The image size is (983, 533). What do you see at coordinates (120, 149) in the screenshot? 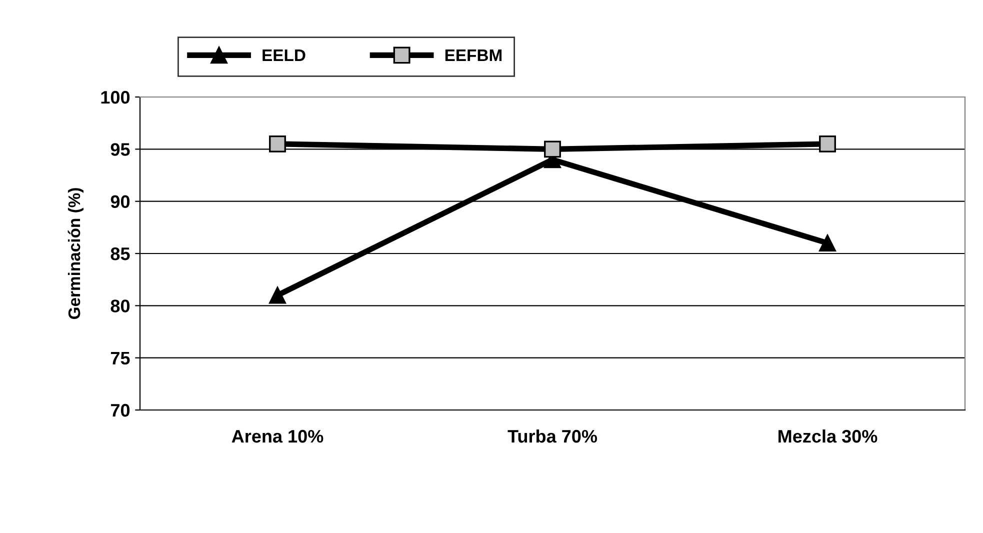
I see `y-tick-label: 95` at bounding box center [120, 149].